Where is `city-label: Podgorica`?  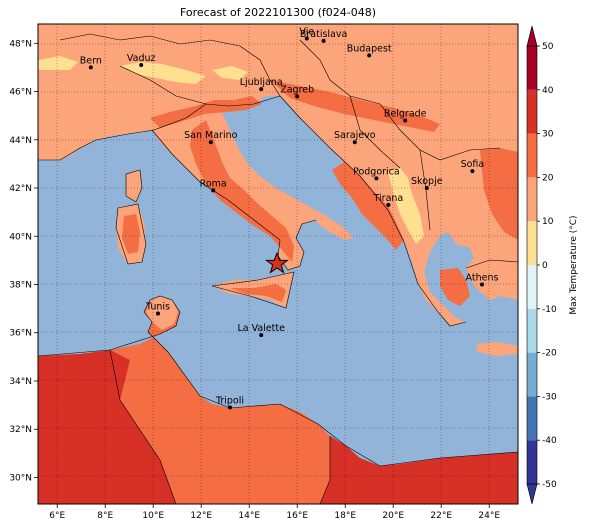 city-label: Podgorica is located at coordinates (376, 171).